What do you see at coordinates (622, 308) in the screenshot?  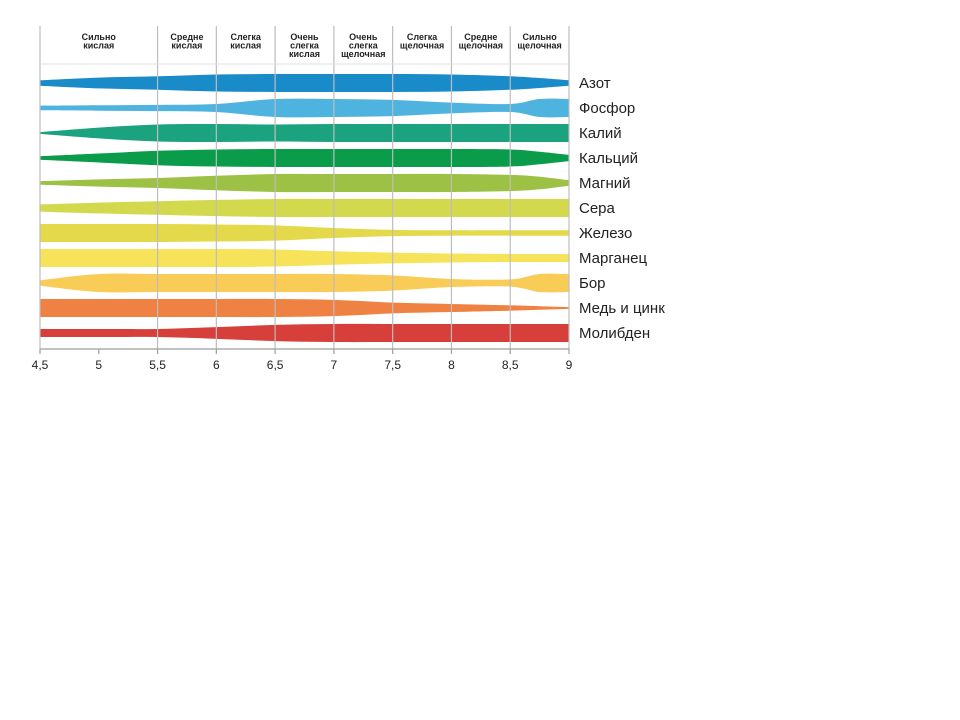 I see `nutrient-label: Медь и цинк` at bounding box center [622, 308].